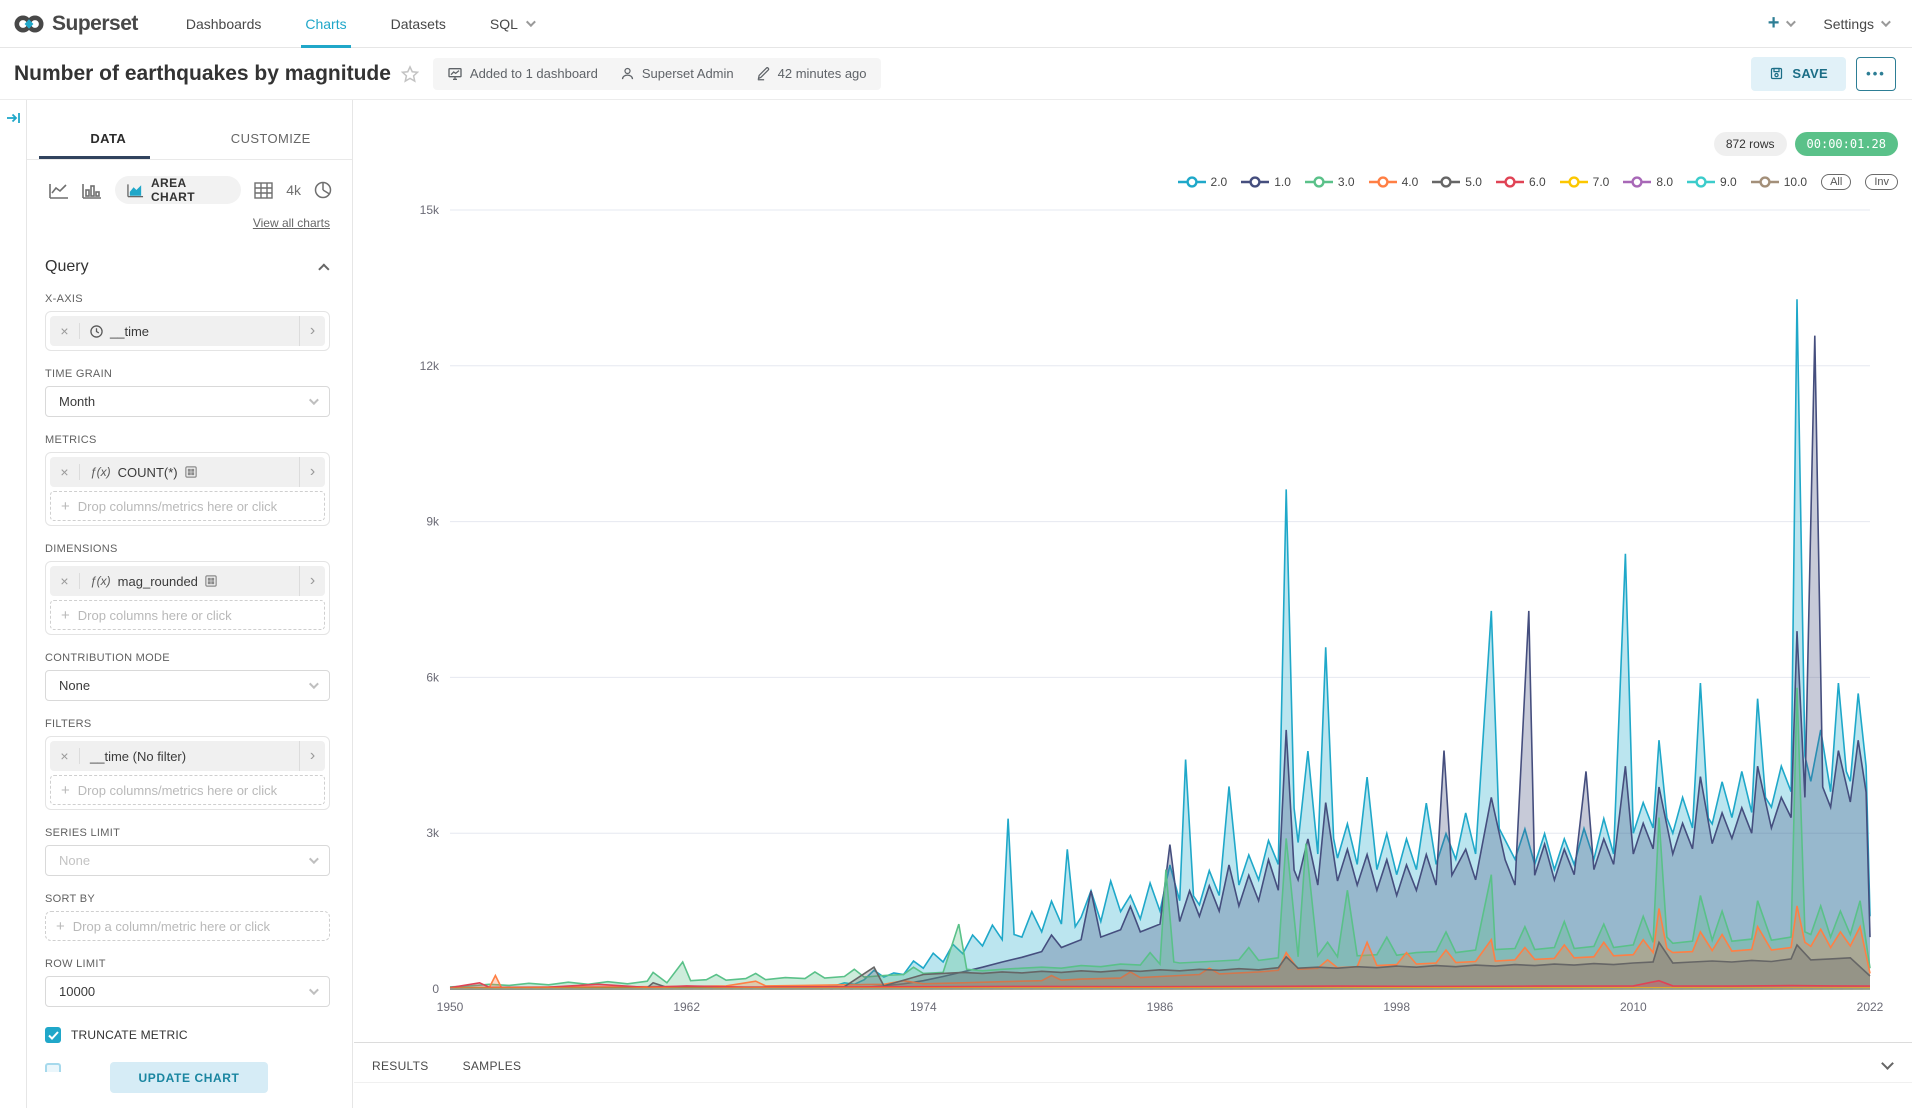 The width and height of the screenshot is (1912, 1108). What do you see at coordinates (187, 401) in the screenshot?
I see `time-grain-select: Month` at bounding box center [187, 401].